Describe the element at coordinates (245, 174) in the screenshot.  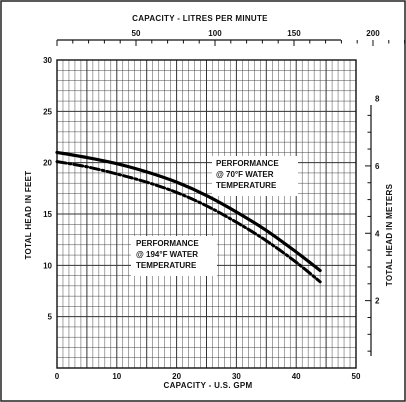
I see `cold-water-annotation-line: @ 70°F WATER` at that location.